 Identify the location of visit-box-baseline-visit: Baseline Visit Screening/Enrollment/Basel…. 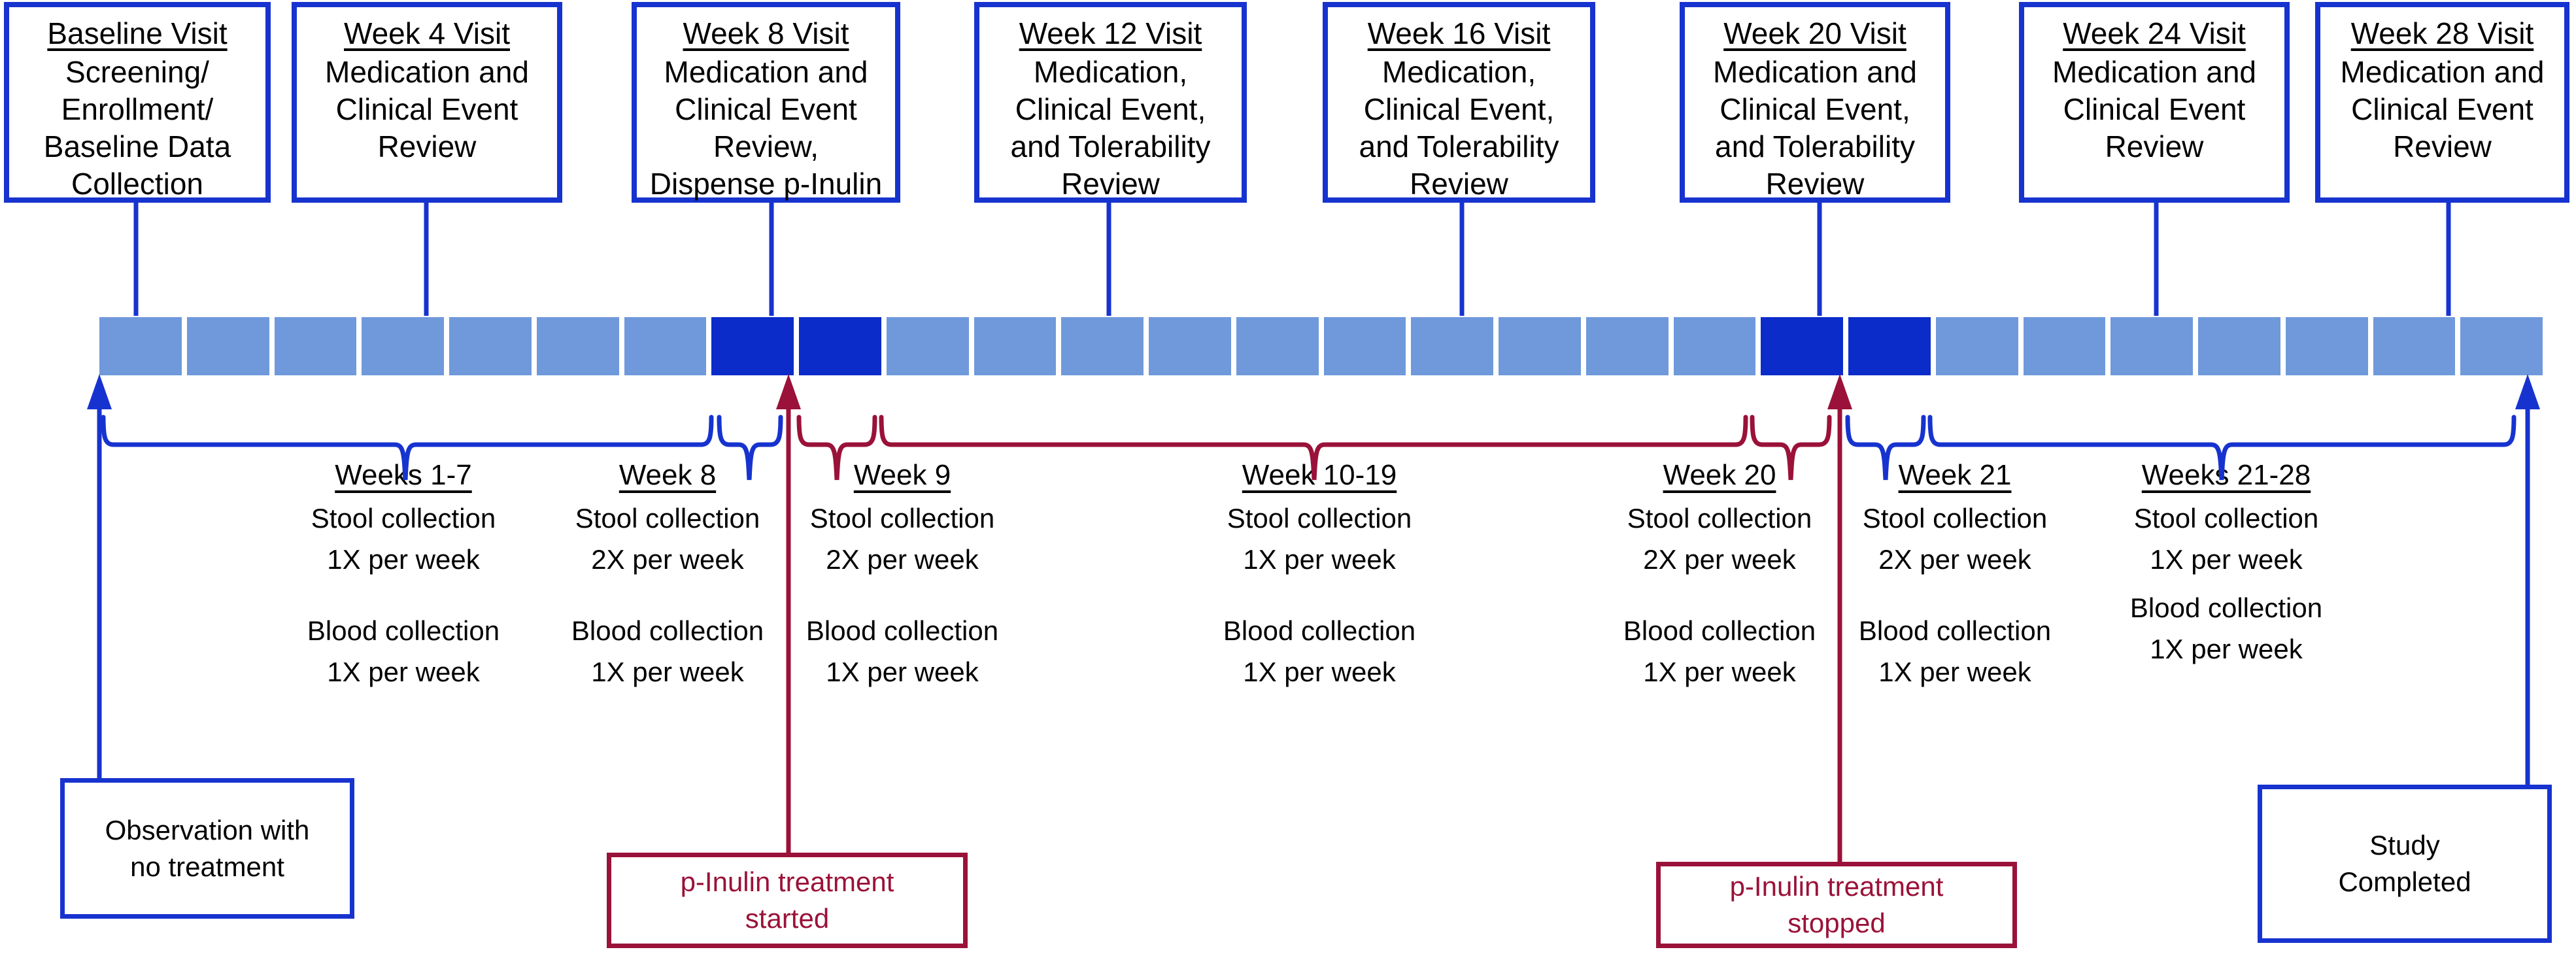
(137, 102).